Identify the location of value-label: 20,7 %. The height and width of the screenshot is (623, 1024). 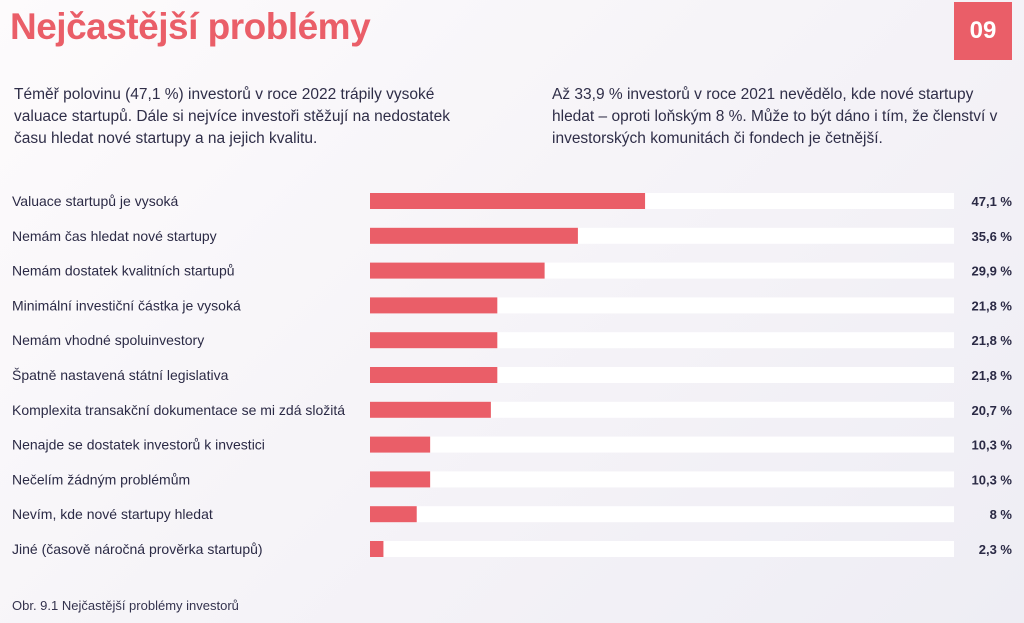
(992, 410).